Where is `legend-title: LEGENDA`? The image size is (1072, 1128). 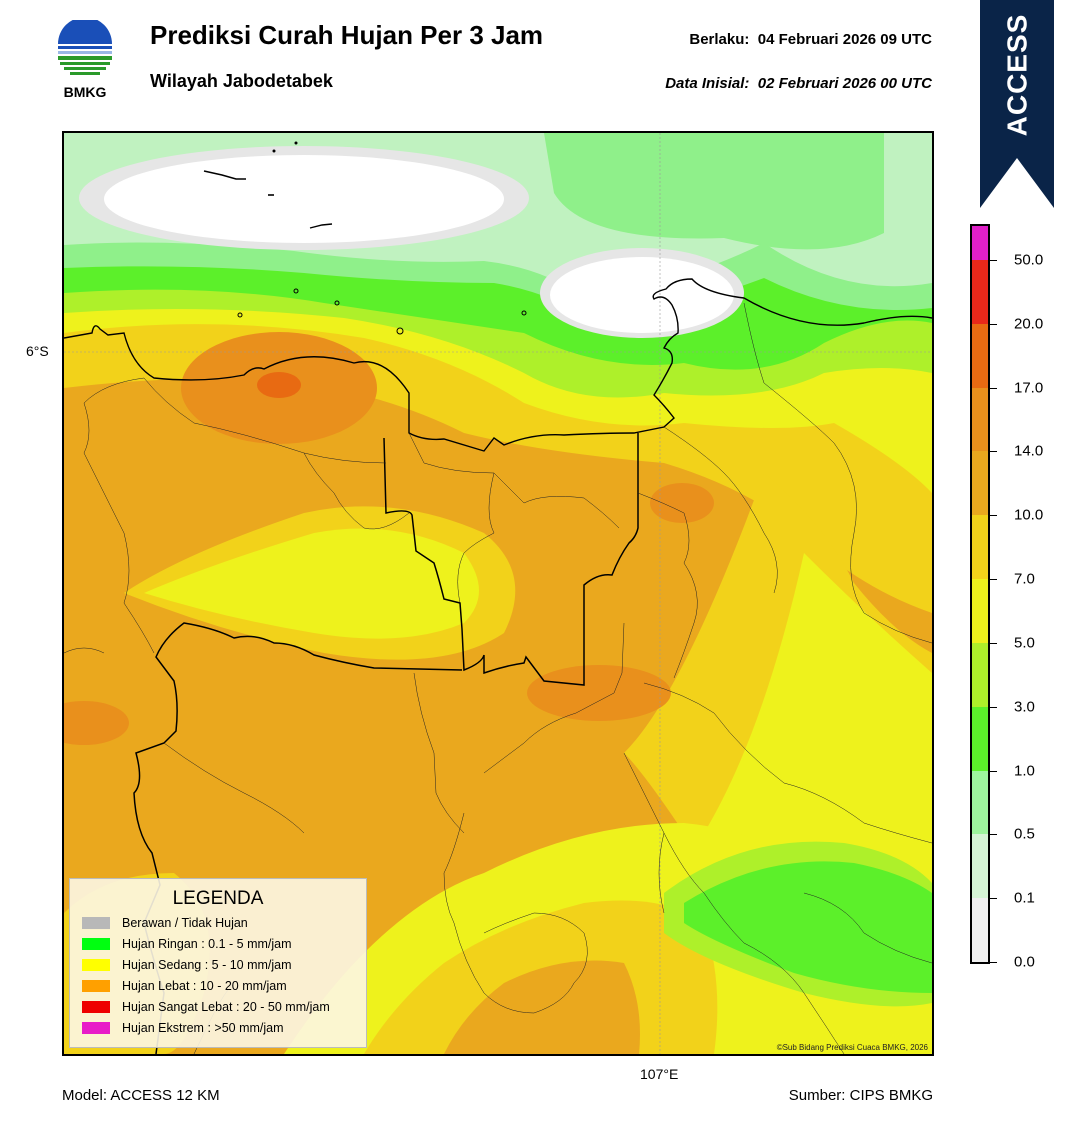 legend-title: LEGENDA is located at coordinates (218, 898).